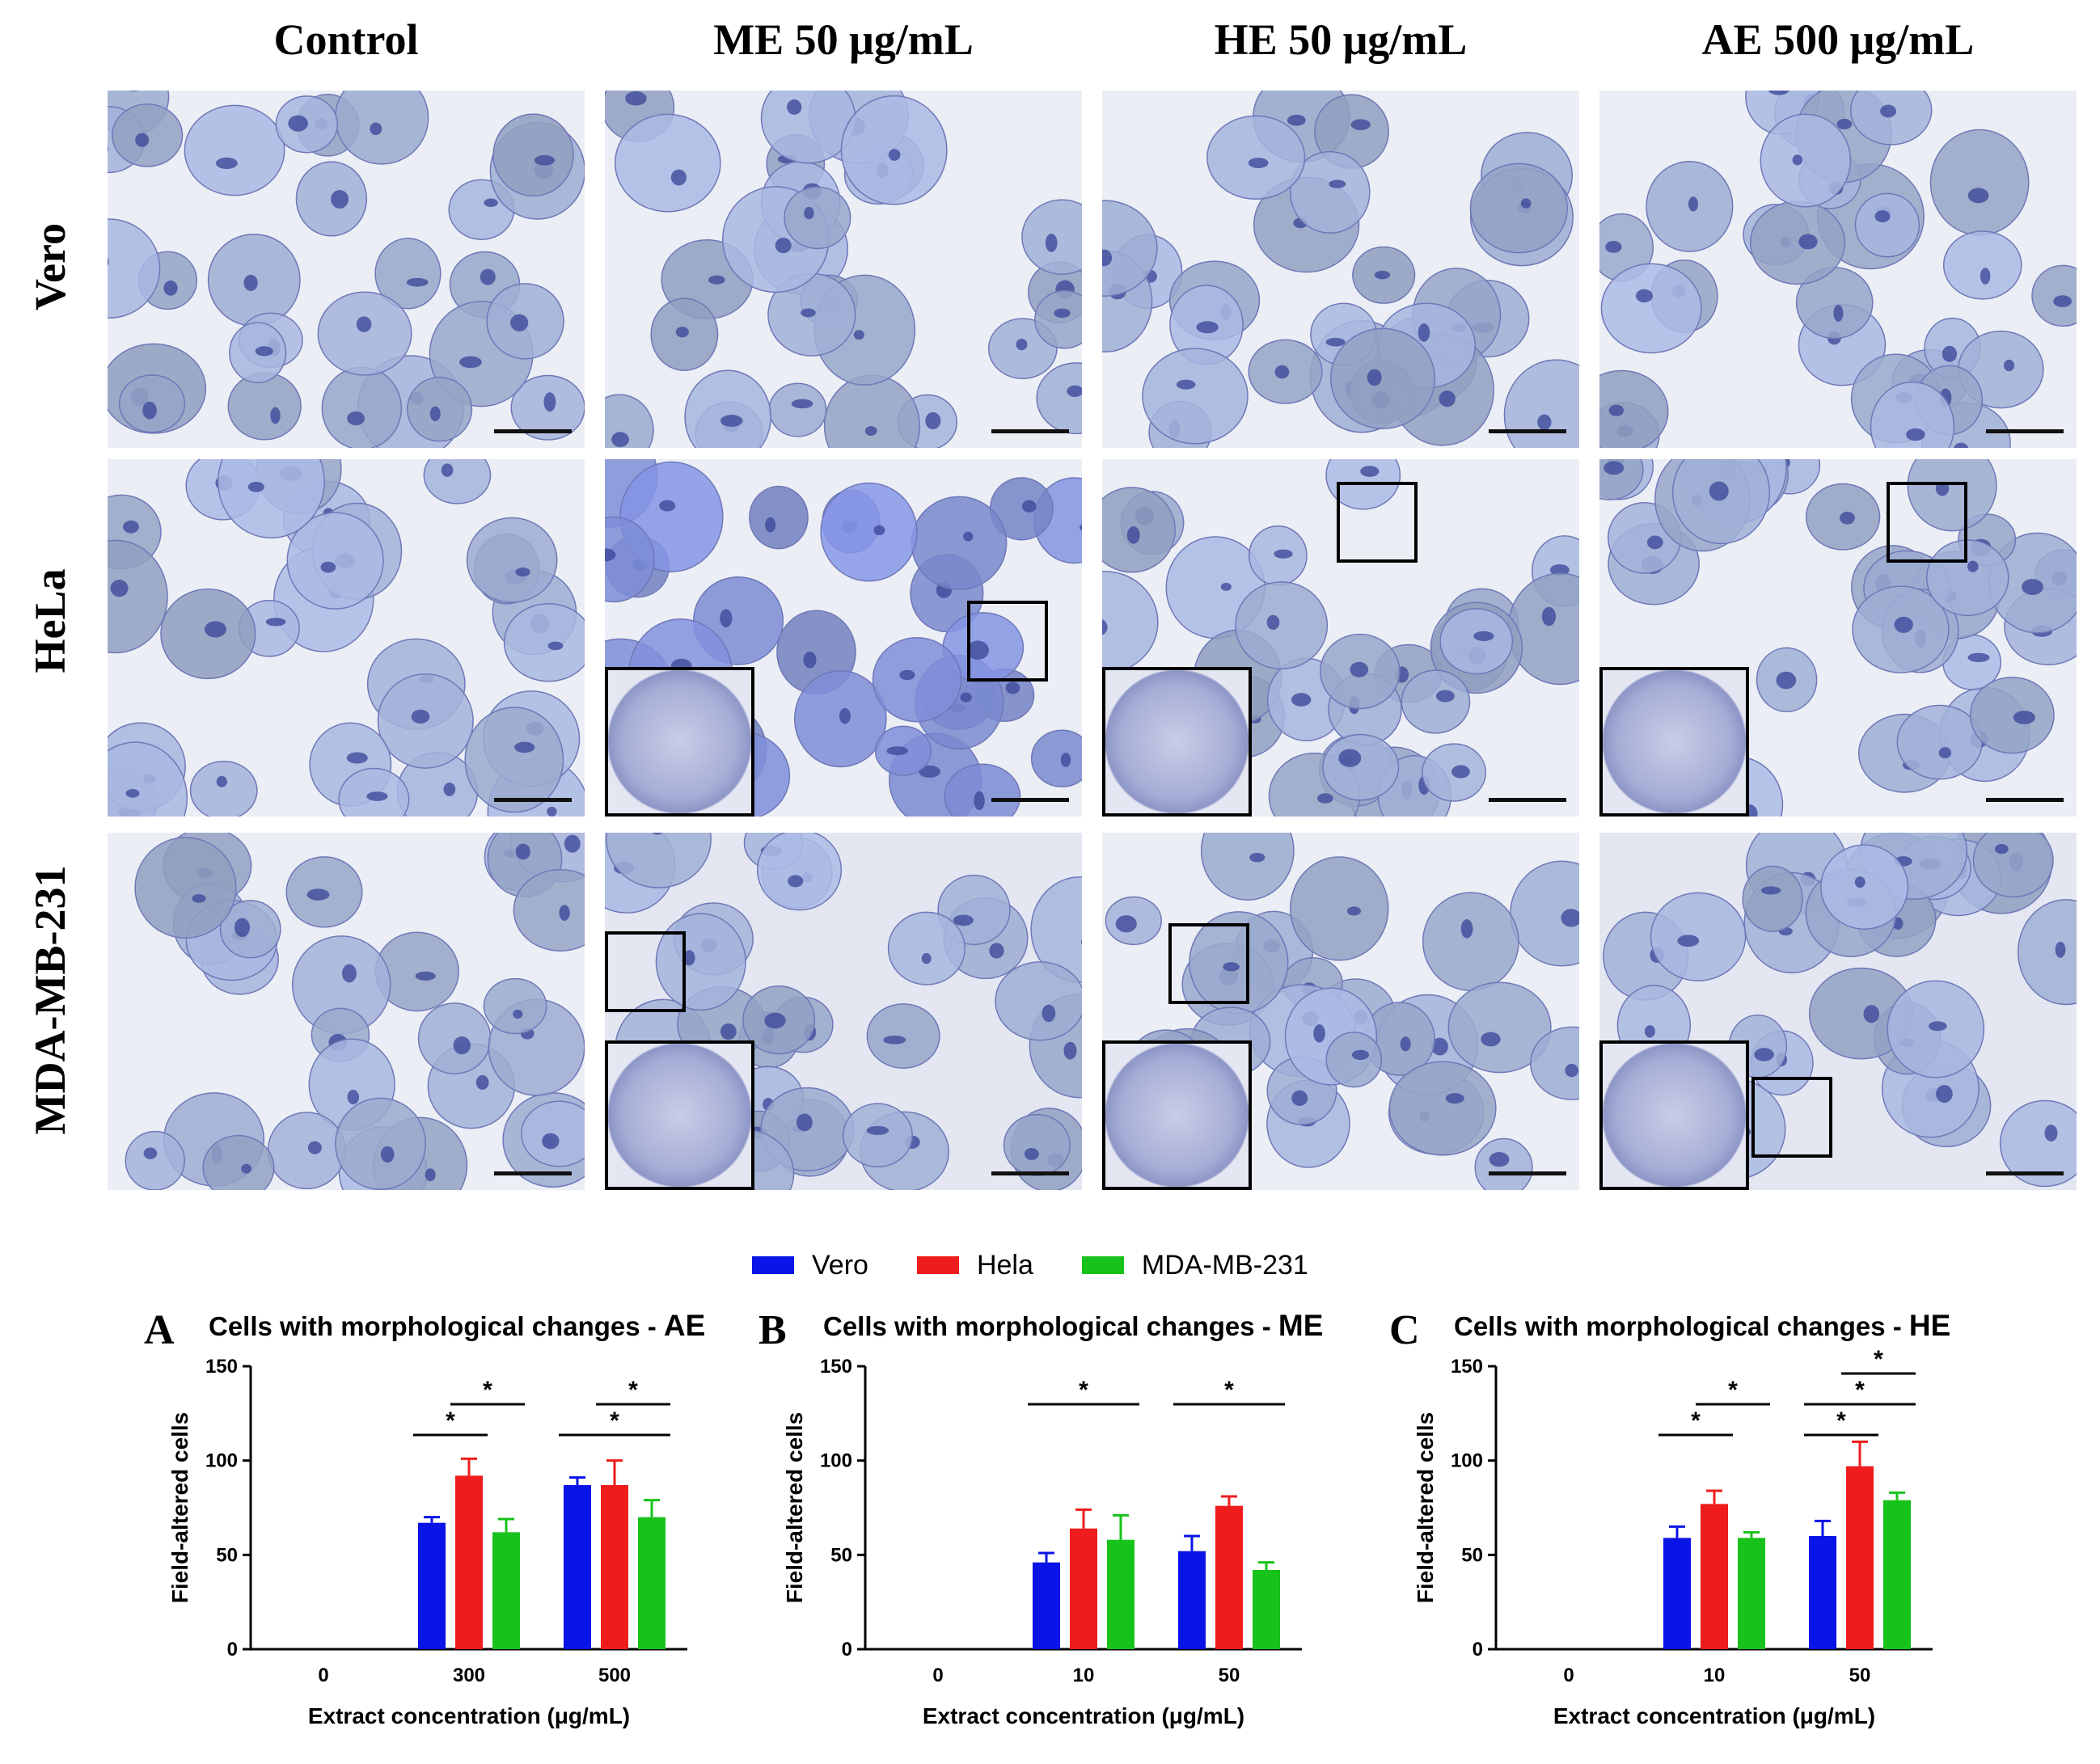 The width and height of the screenshot is (2100, 1764). Describe the element at coordinates (159, 1330) in the screenshot. I see `panel-letter: A` at that location.